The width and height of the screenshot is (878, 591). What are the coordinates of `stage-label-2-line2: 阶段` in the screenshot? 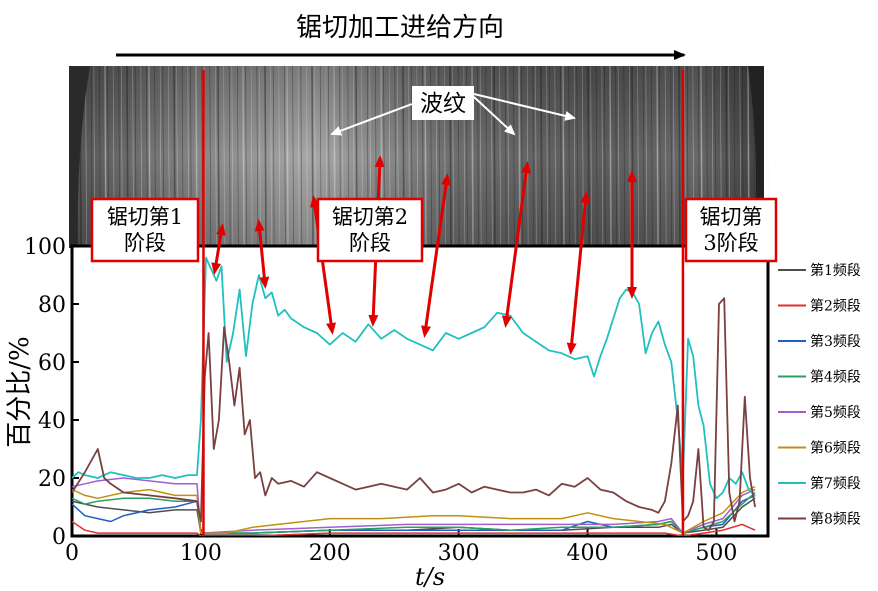 It's located at (370, 243).